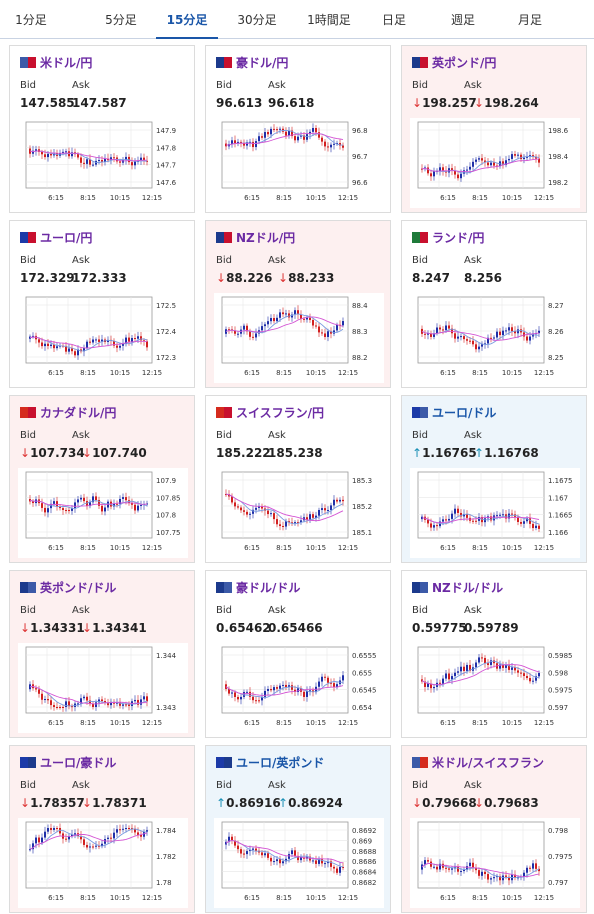 The height and width of the screenshot is (914, 594). What do you see at coordinates (252, 62) in the screenshot?
I see `pair-title: 豪ドル/円` at bounding box center [252, 62].